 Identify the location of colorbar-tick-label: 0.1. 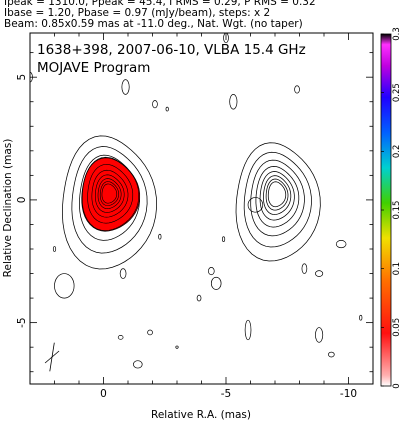
(397, 269).